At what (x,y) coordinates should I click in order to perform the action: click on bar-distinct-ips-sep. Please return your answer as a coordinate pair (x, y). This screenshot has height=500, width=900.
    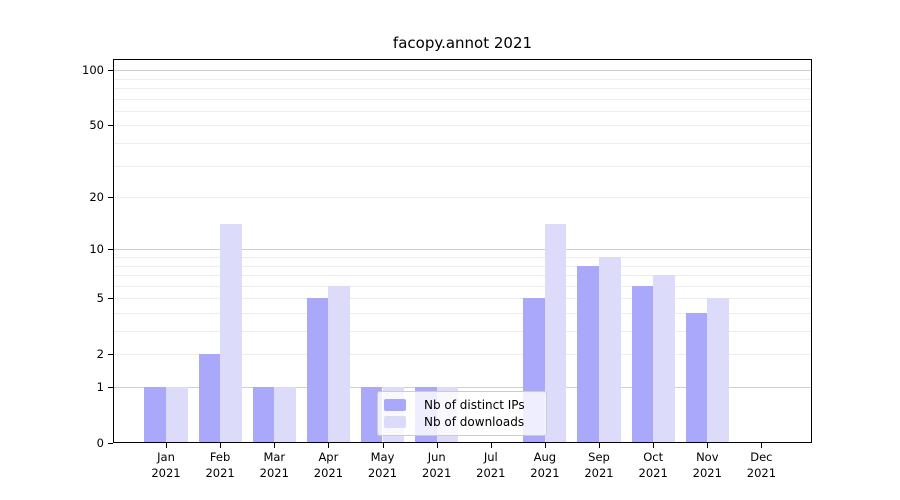
    Looking at the image, I should click on (588, 354).